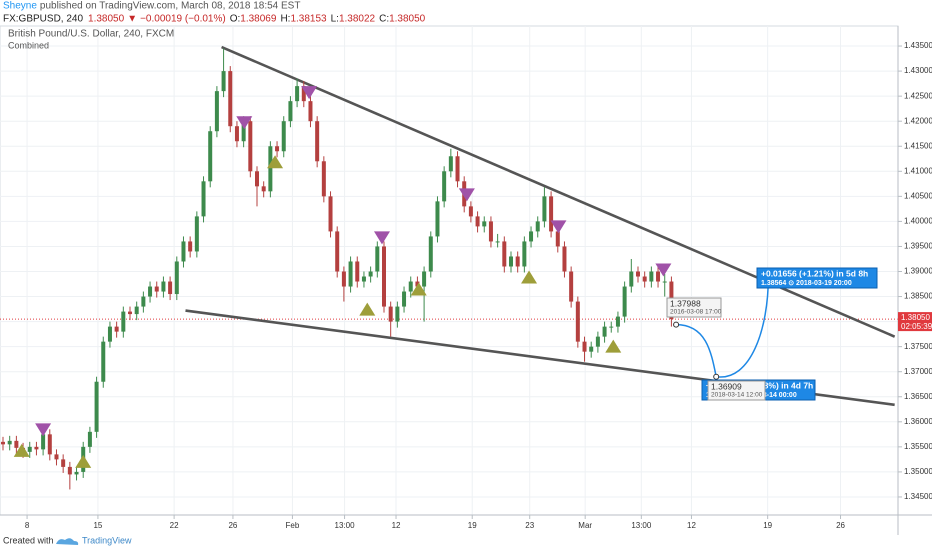  Describe the element at coordinates (97, 525) in the screenshot. I see `x-tick-label: 15` at that location.